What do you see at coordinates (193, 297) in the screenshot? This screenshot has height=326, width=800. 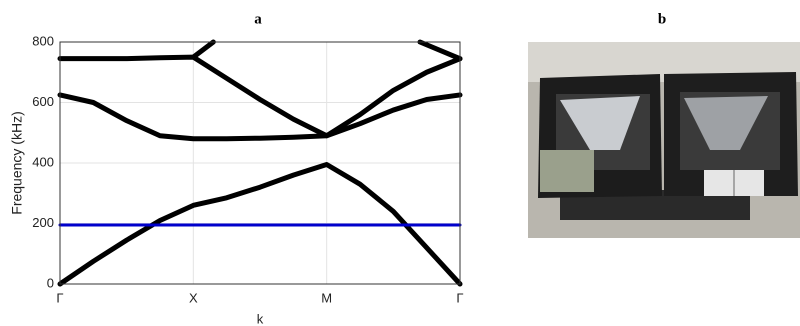 I see `x-tick-label: X` at bounding box center [193, 297].